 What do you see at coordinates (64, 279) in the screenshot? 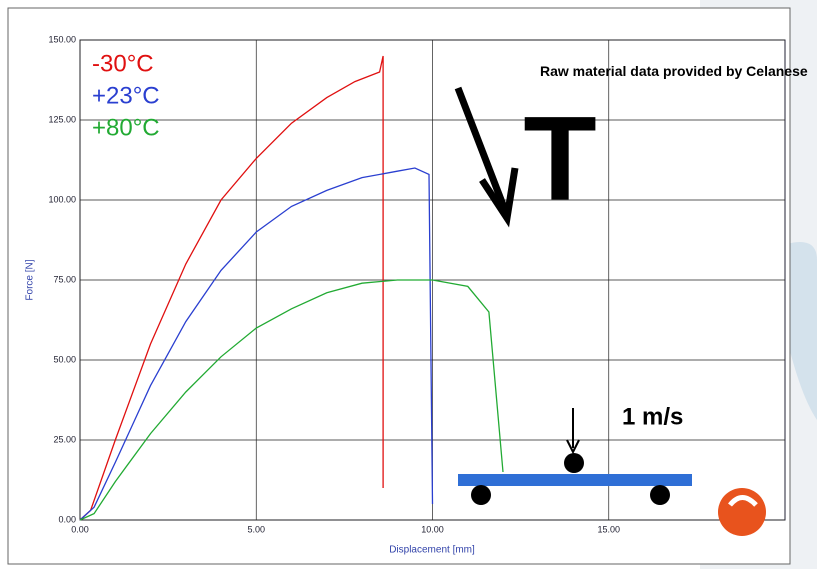
I see `y-tick-label: 75.00` at bounding box center [64, 279].